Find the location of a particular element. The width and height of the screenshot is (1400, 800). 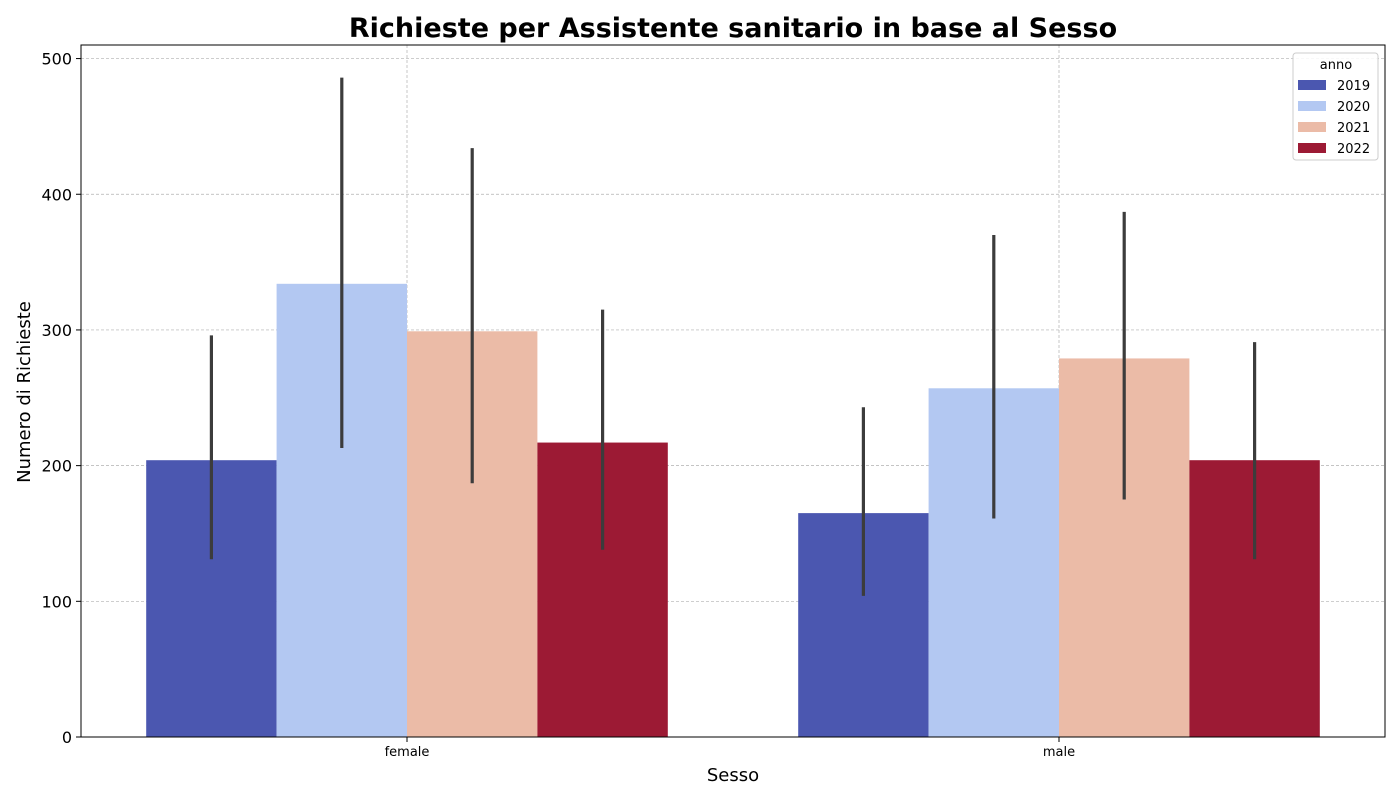

legend-swatch-2020 is located at coordinates (1312, 106).